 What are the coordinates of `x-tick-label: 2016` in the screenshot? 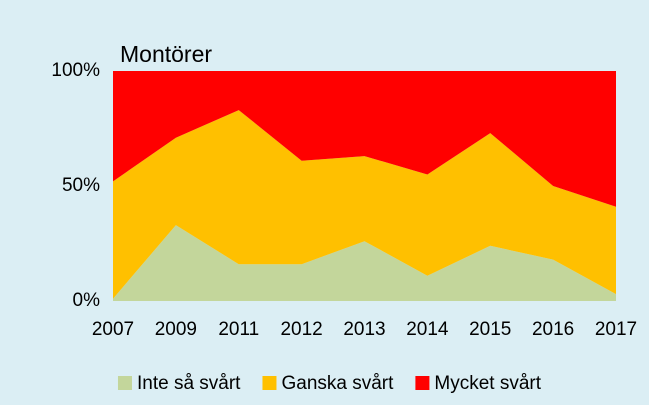 It's located at (553, 329).